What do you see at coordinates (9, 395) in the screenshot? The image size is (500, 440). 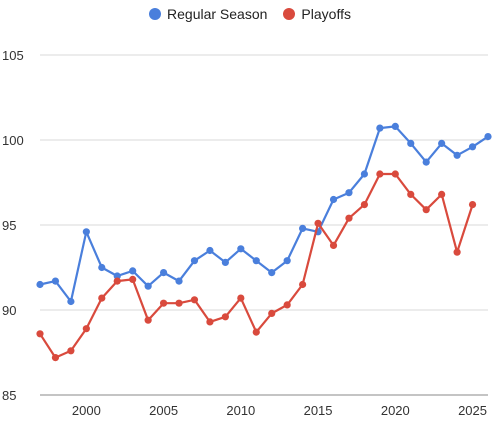 I see `y-tick-label: 85` at bounding box center [9, 395].